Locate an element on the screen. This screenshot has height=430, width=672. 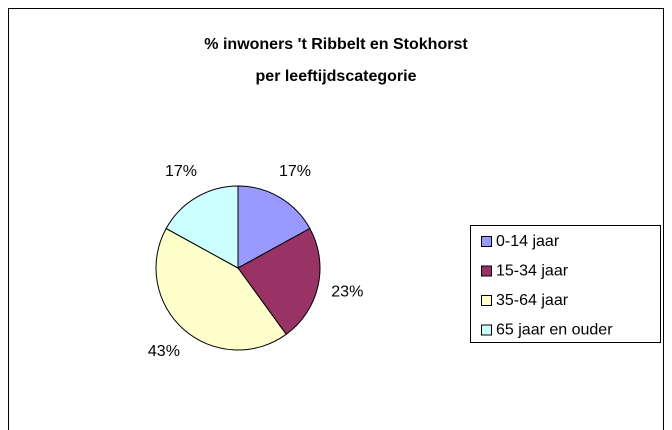
legend-label: 35-64 jaar is located at coordinates (532, 300).